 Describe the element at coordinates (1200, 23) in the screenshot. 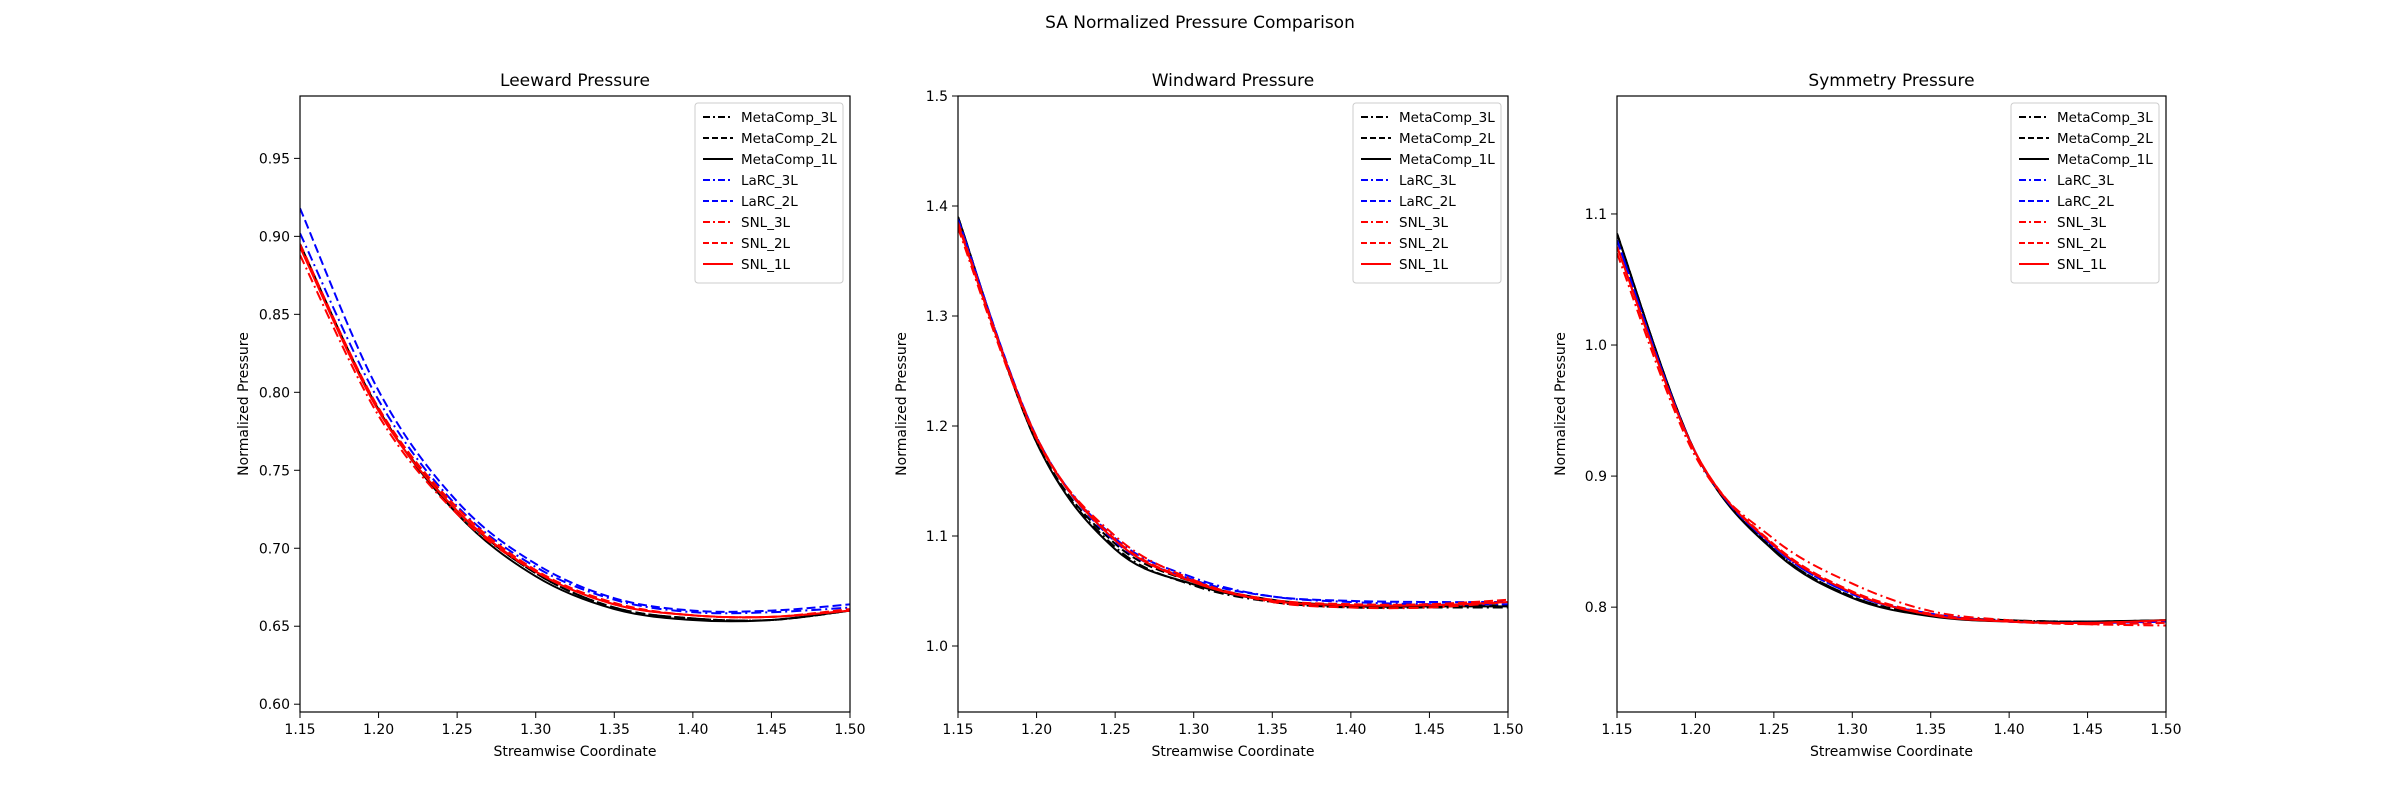

I see `figure-title: SA Normalized Pressure Comparison` at that location.